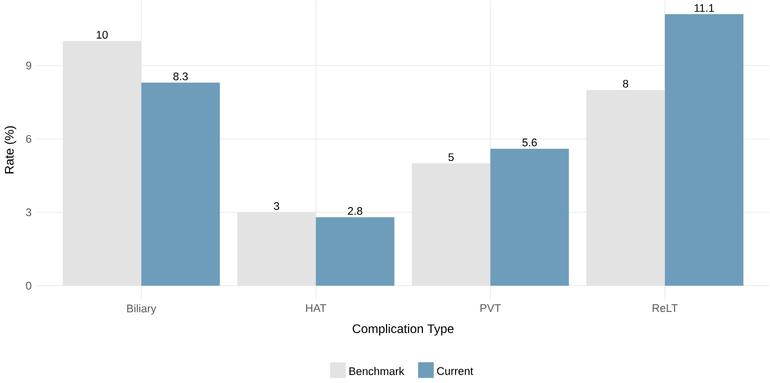 The image size is (770, 383). I want to click on y-tick-label: 9, so click(29, 66).